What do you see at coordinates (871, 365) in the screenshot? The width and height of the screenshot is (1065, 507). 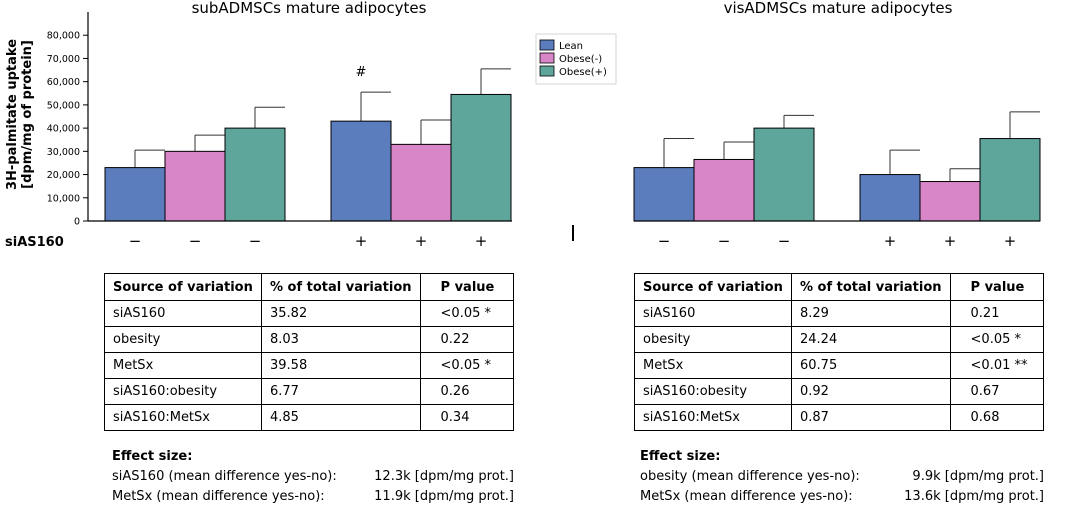 I see `percent-cell: 60.75` at bounding box center [871, 365].